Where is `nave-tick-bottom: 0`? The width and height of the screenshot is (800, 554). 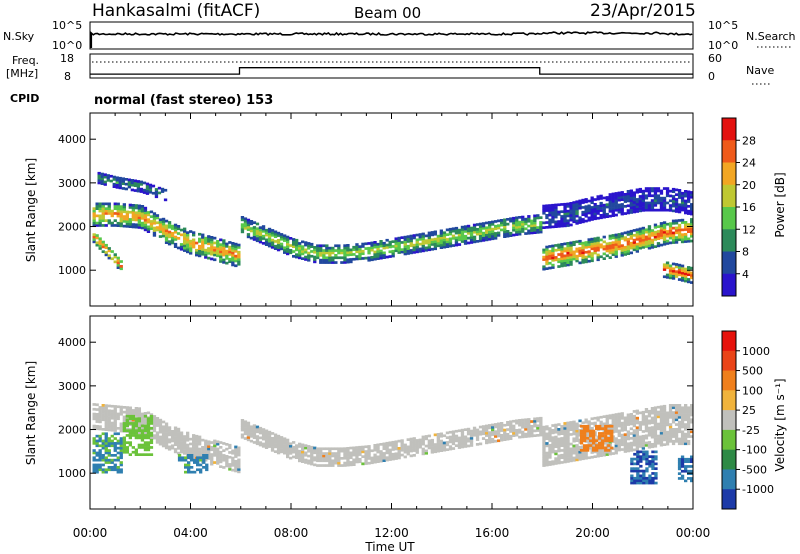 nave-tick-bottom: 0 is located at coordinates (711, 76).